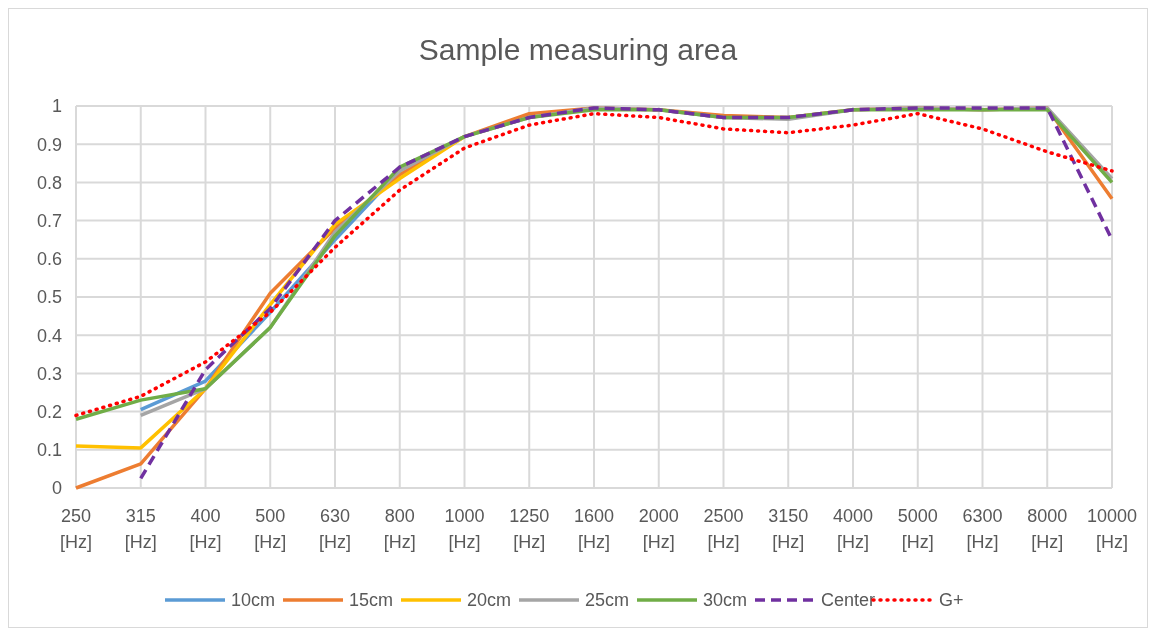 This screenshot has width=1156, height=634. What do you see at coordinates (489, 600) in the screenshot?
I see `legend-label: 20cm` at bounding box center [489, 600].